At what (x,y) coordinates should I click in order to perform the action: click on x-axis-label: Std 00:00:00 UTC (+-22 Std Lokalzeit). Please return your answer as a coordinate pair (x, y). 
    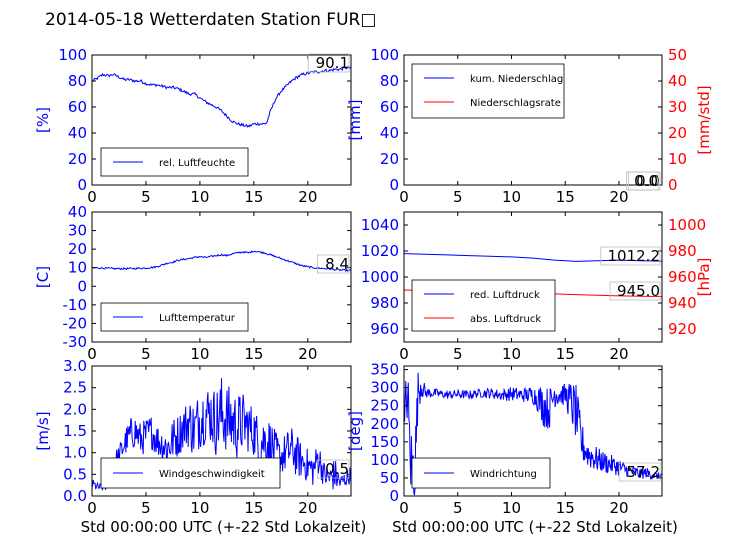
    Looking at the image, I should click on (535, 527).